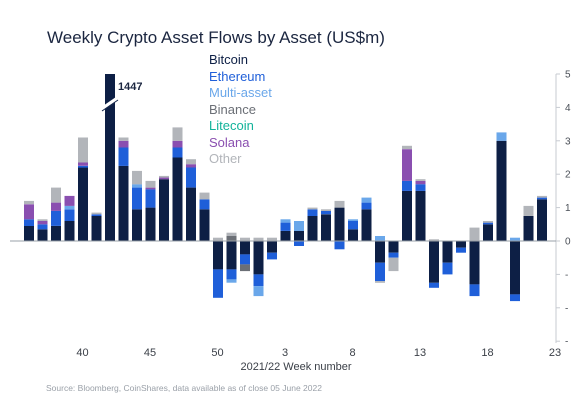 The image size is (580, 408). Describe the element at coordinates (130, 87) in the screenshot. I see `bar-annotation-label: 1447` at that location.